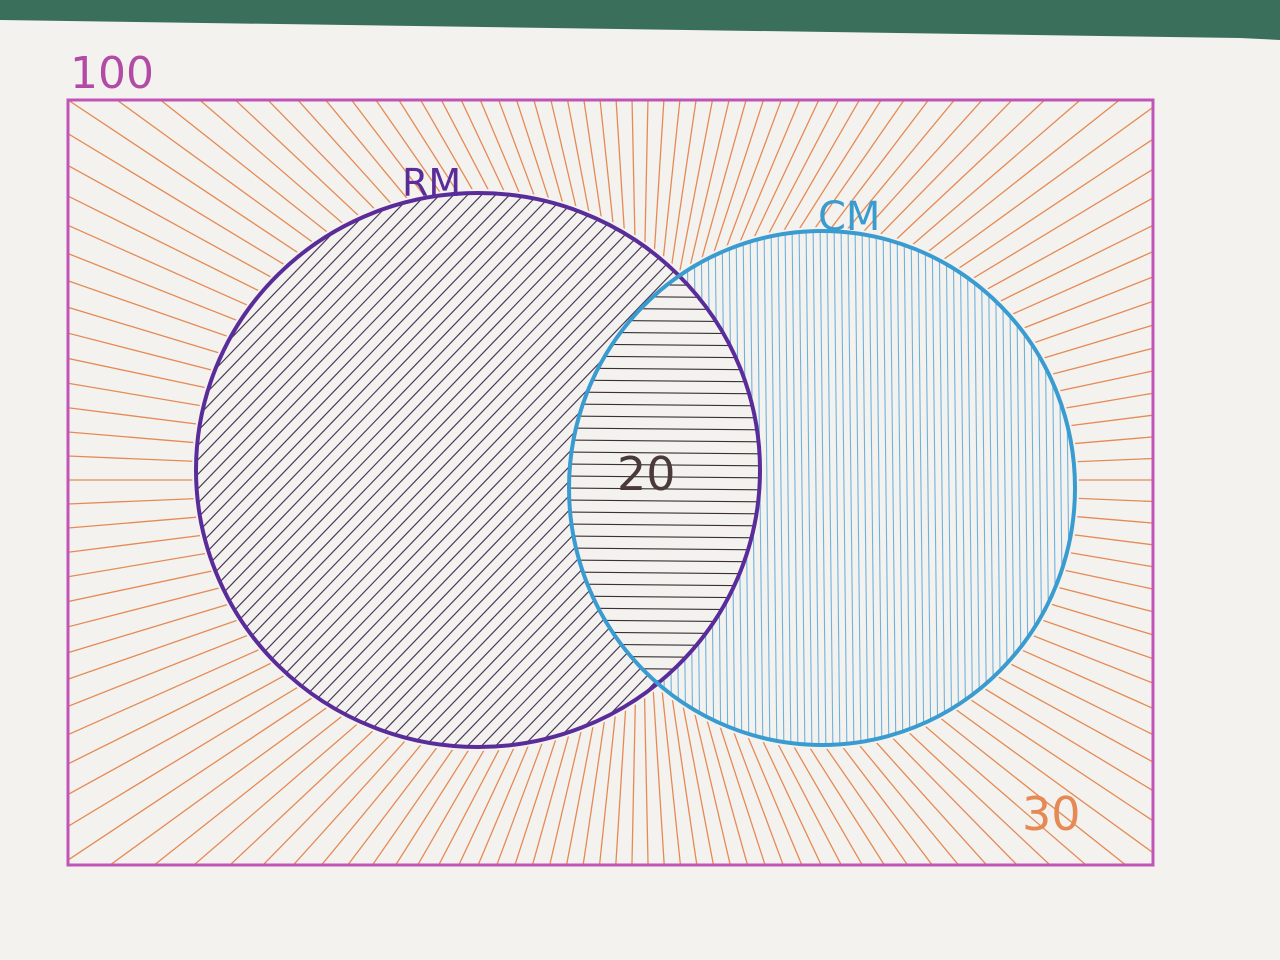  I want to click on rm-set-label: RM, so click(431, 183).